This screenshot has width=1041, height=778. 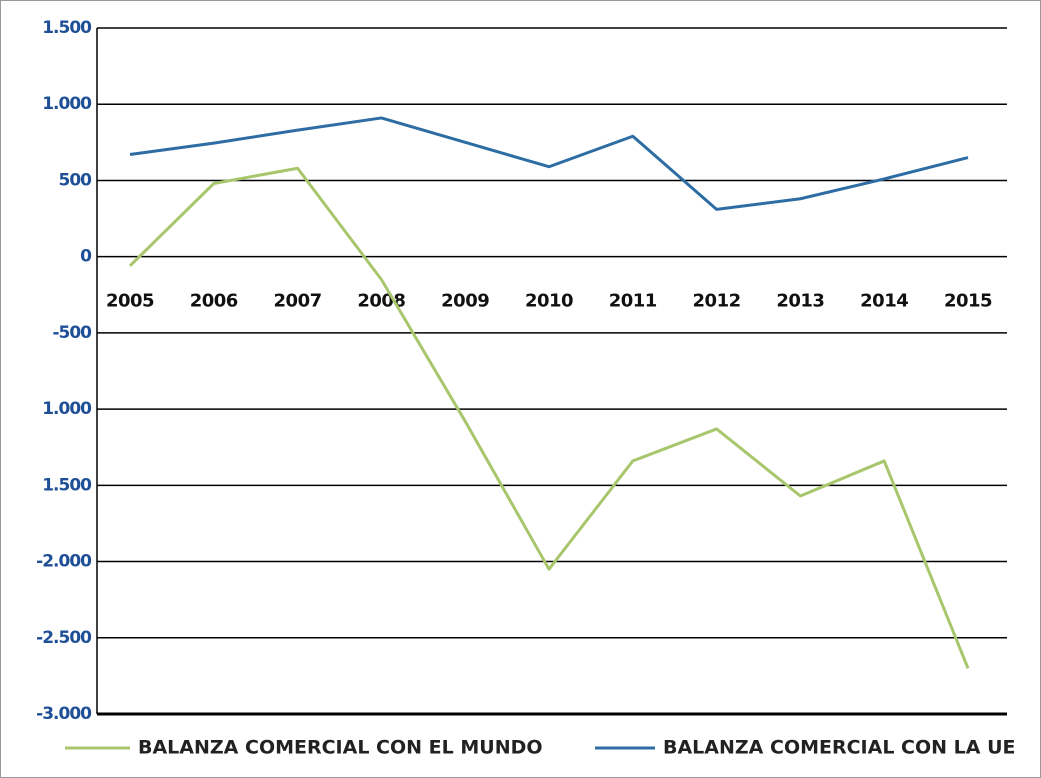 I want to click on y-tick-label: -3.000, so click(x=64, y=714).